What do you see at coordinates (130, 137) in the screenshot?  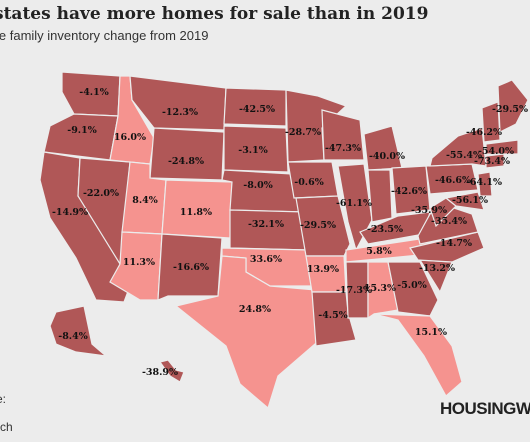 I see `state-value-id: 16.0%` at bounding box center [130, 137].